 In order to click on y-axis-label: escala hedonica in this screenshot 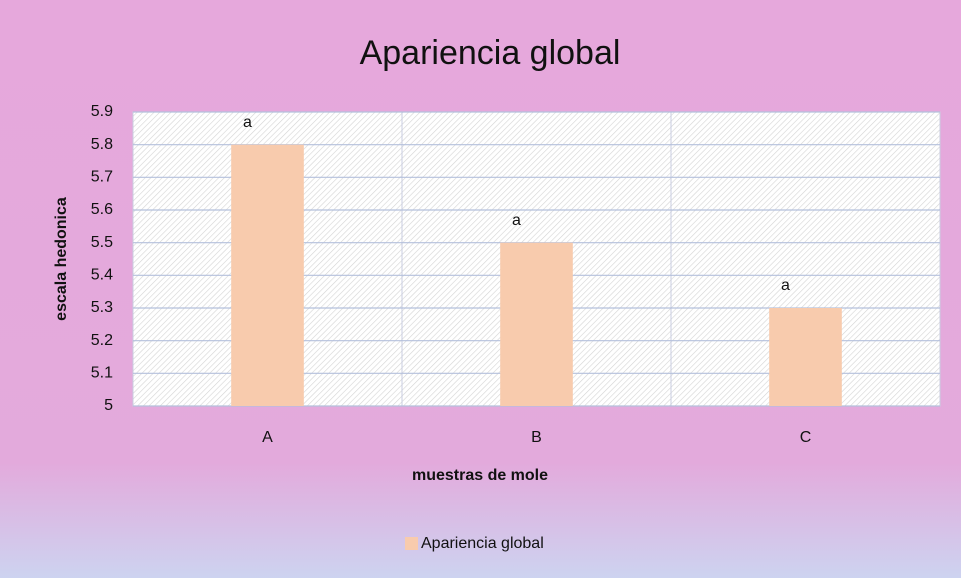, I will do `click(61, 259)`.